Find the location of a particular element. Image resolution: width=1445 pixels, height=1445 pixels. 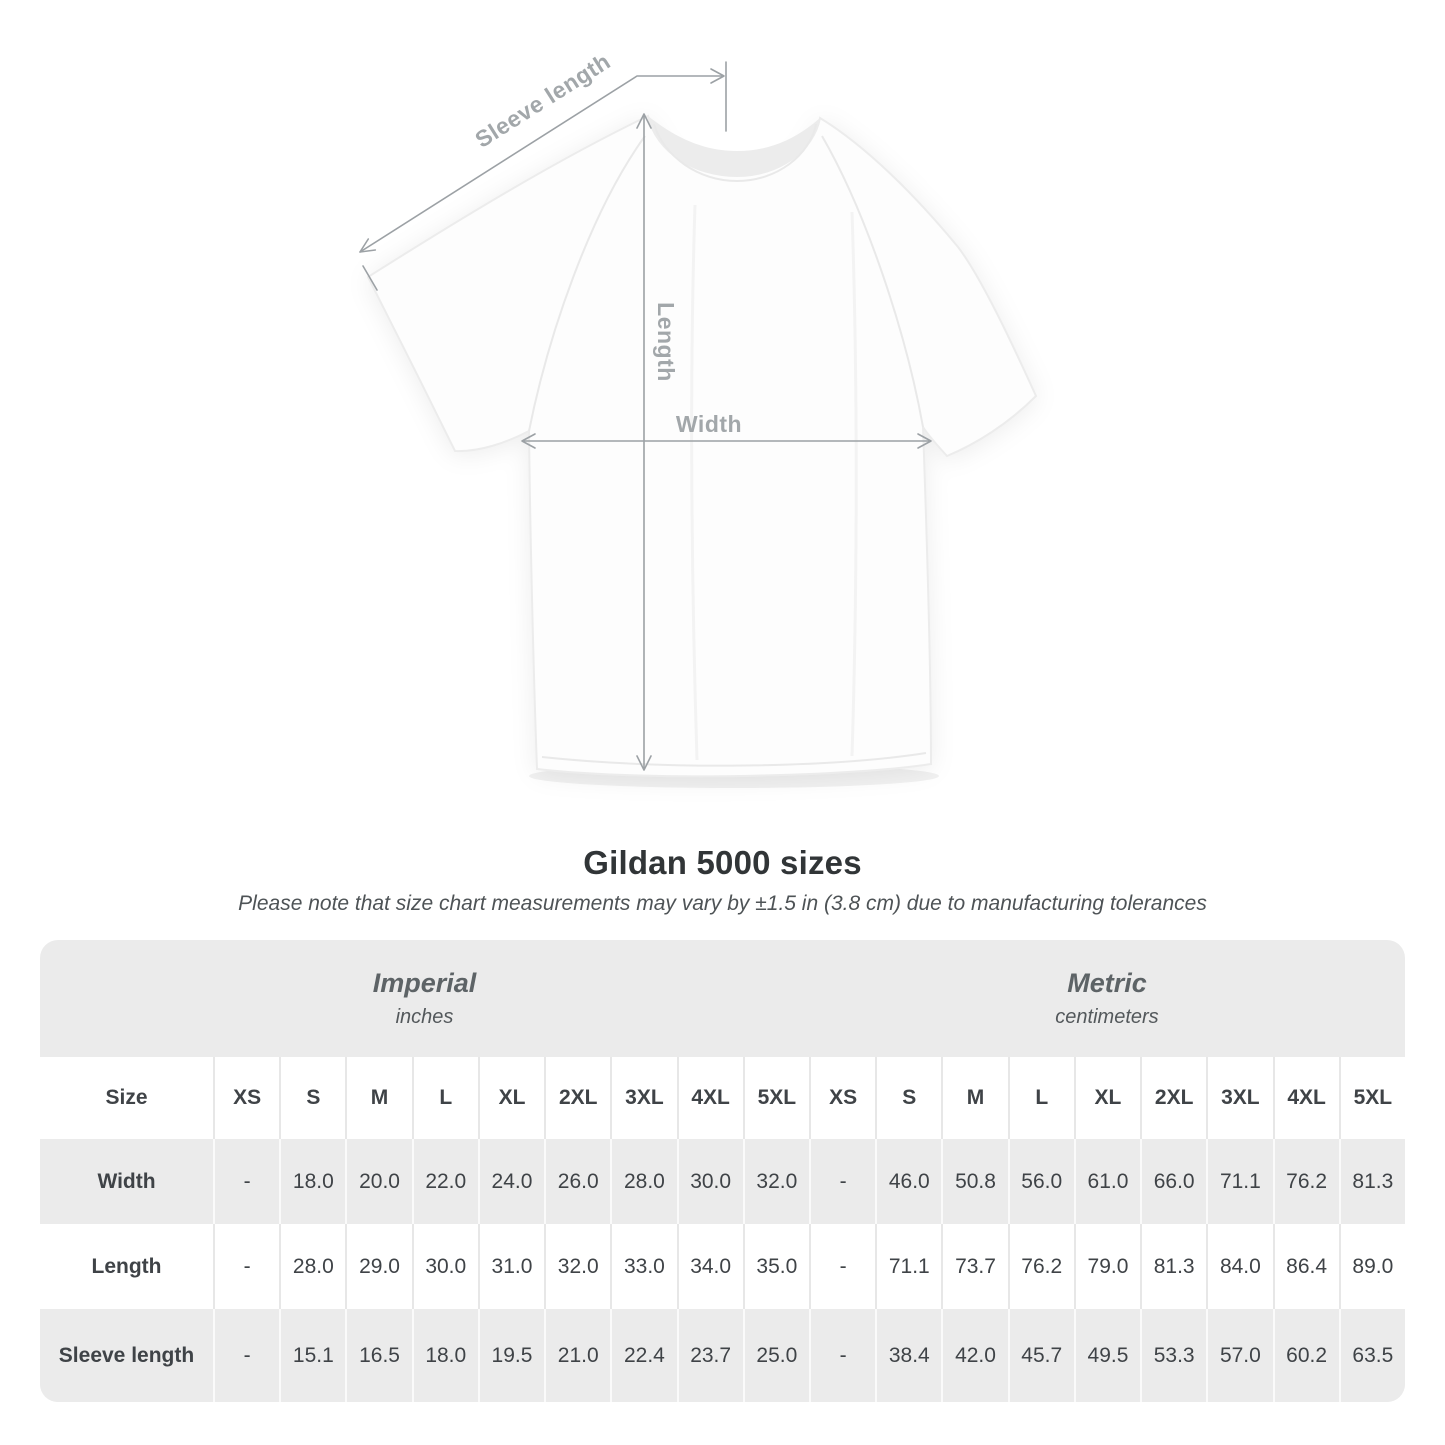

value-cell-metric: 63.5 is located at coordinates (1371, 1355).